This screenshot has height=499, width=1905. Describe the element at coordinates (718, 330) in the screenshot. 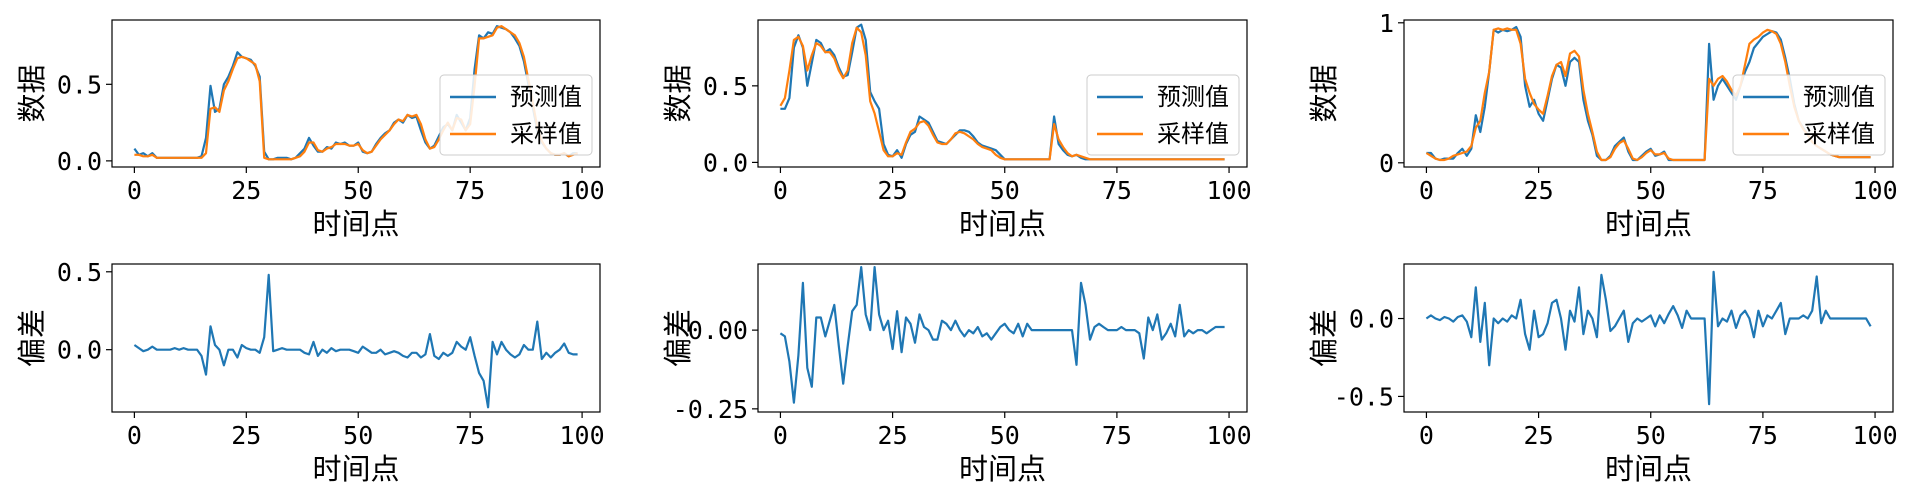

I see `y-tick-label: 0.00` at that location.